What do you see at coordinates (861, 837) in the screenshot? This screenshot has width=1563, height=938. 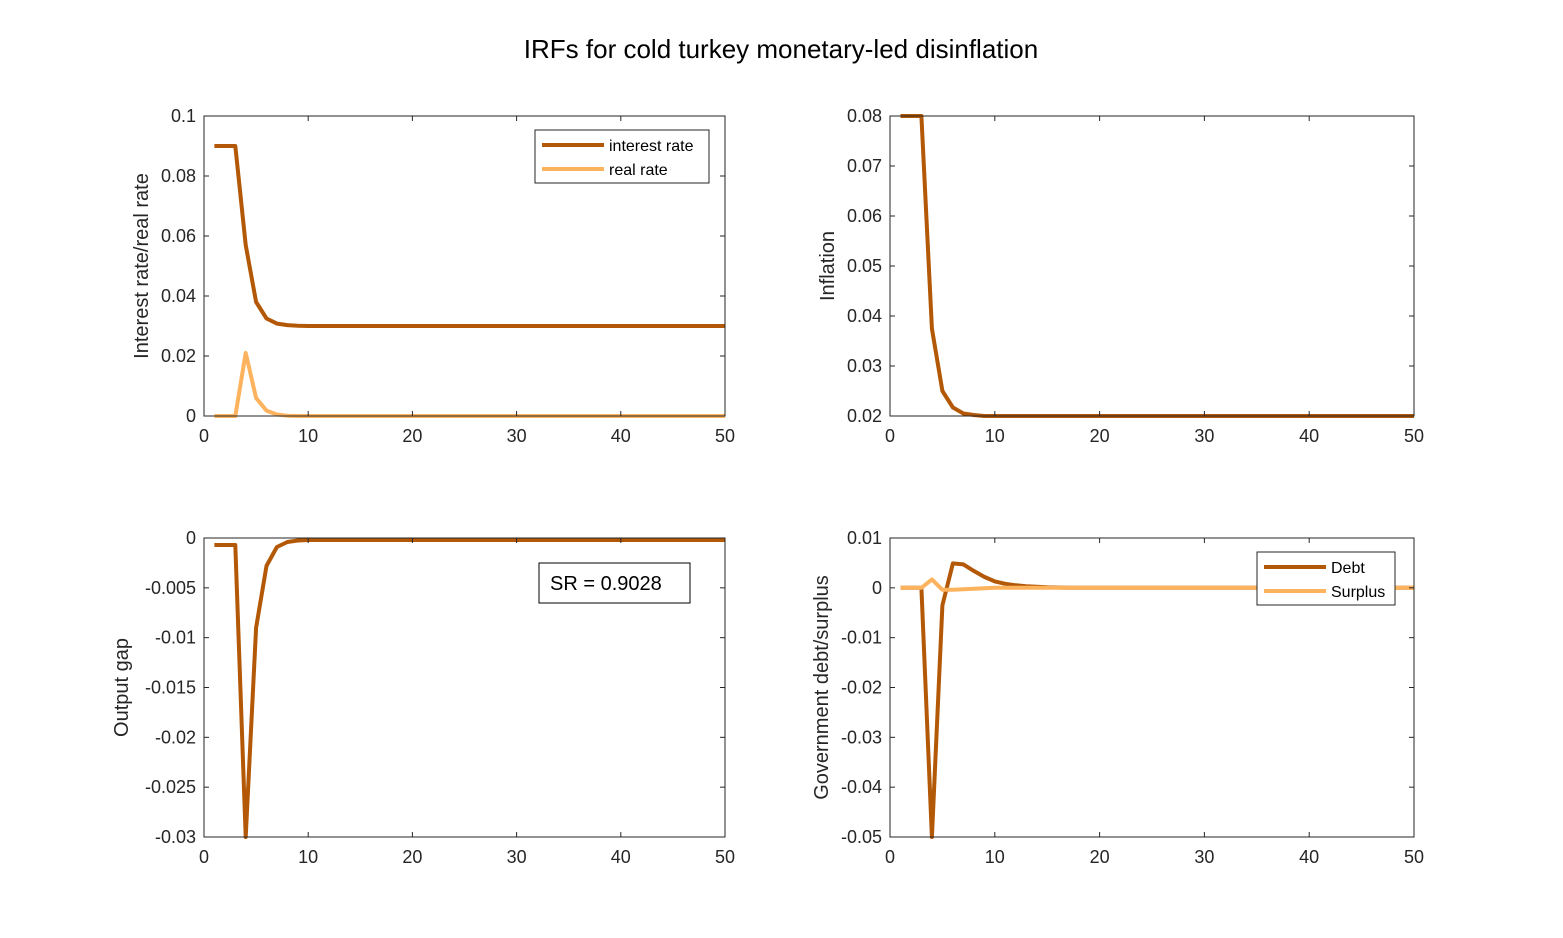 I see `y-tick-label: -0.05` at bounding box center [861, 837].